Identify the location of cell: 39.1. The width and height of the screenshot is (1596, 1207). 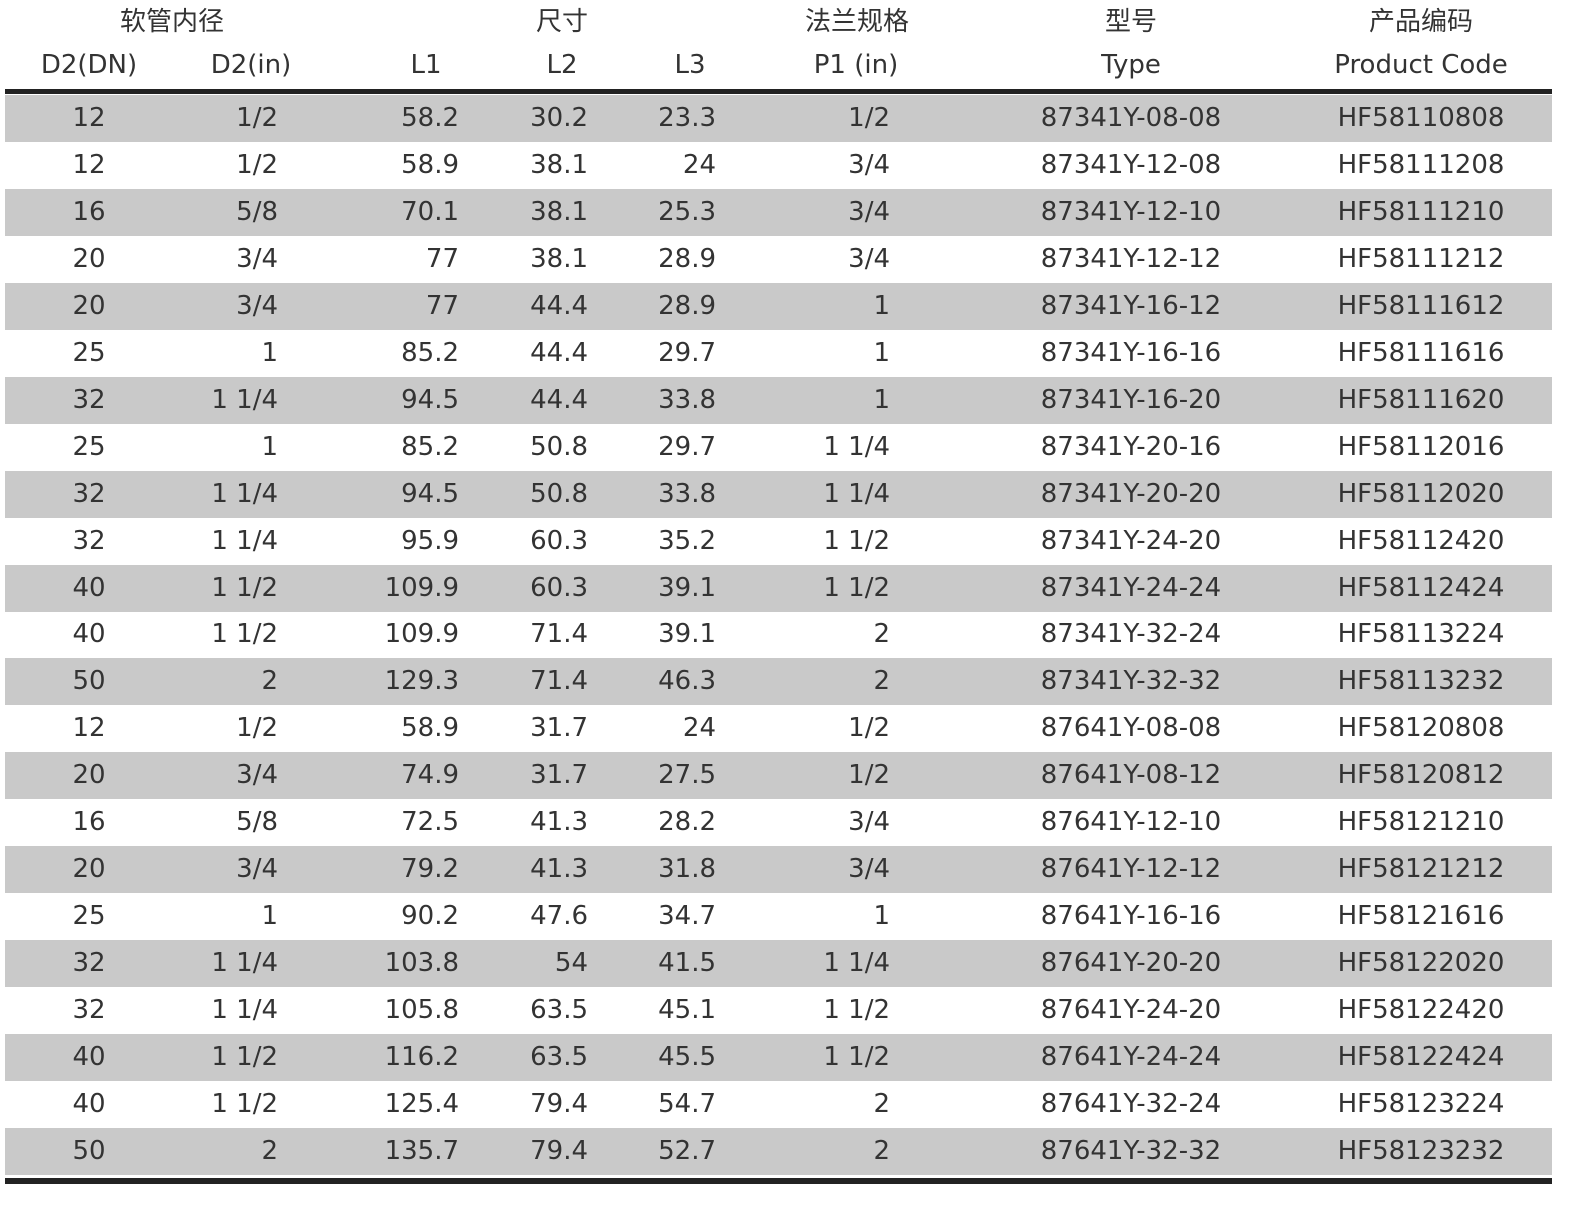
(687, 587).